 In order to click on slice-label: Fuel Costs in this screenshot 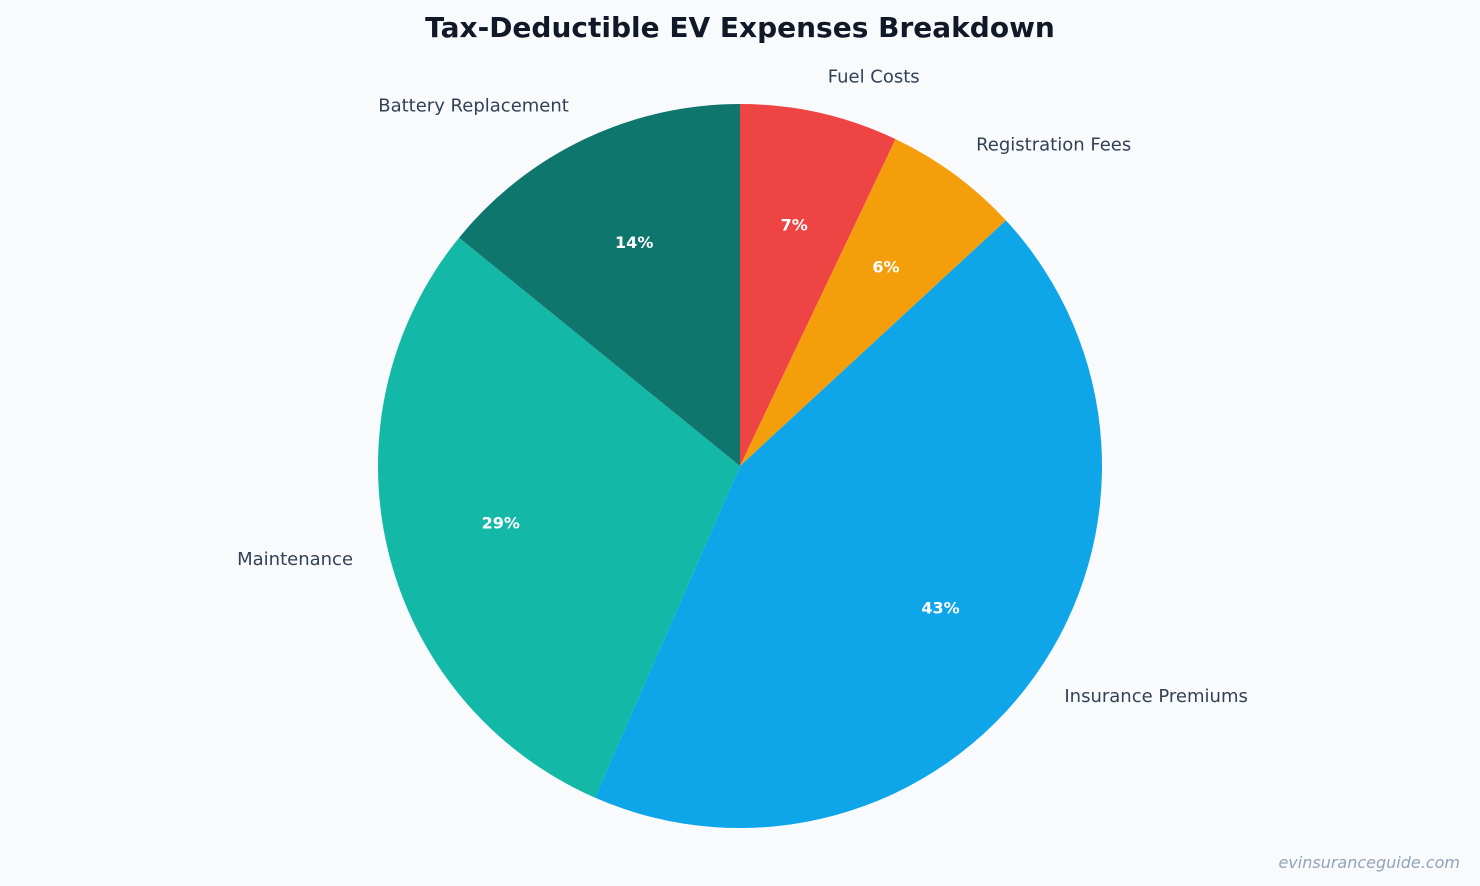, I will do `click(874, 77)`.